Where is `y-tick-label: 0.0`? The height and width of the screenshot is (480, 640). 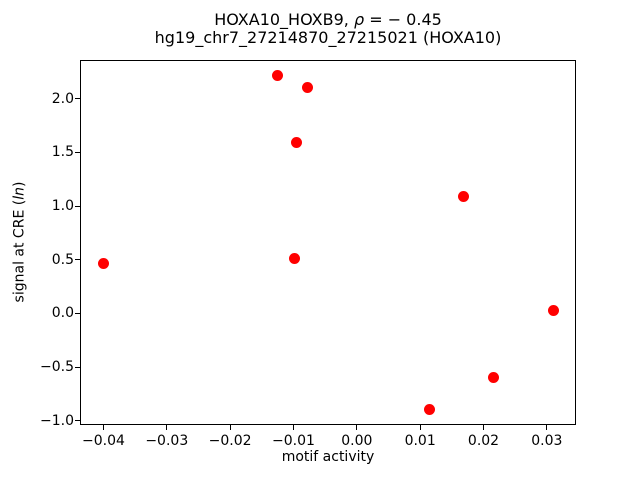 y-tick-label: 0.0 is located at coordinates (62, 313).